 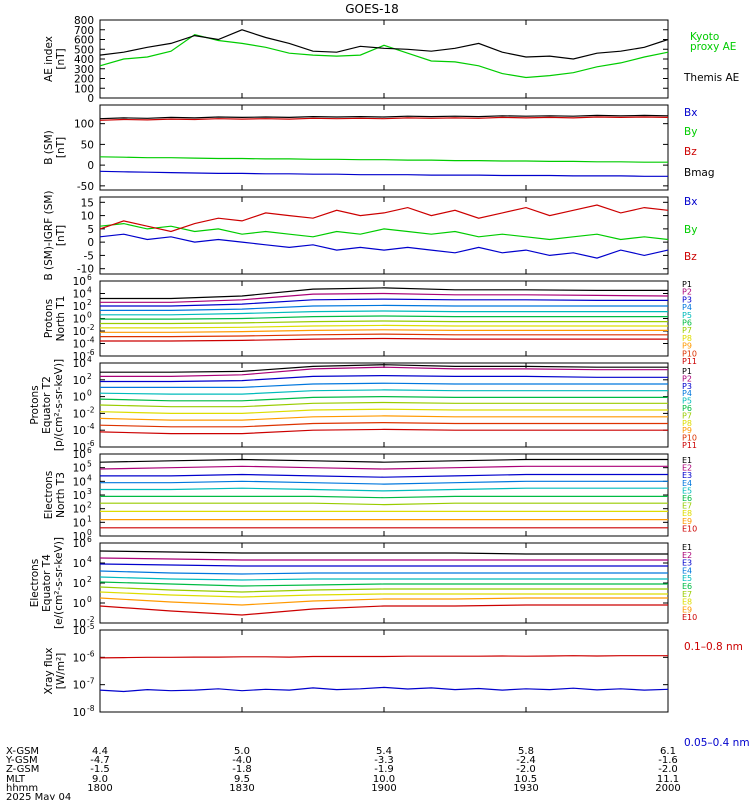 What do you see at coordinates (690, 132) in the screenshot?
I see `legend-label: By` at bounding box center [690, 132].